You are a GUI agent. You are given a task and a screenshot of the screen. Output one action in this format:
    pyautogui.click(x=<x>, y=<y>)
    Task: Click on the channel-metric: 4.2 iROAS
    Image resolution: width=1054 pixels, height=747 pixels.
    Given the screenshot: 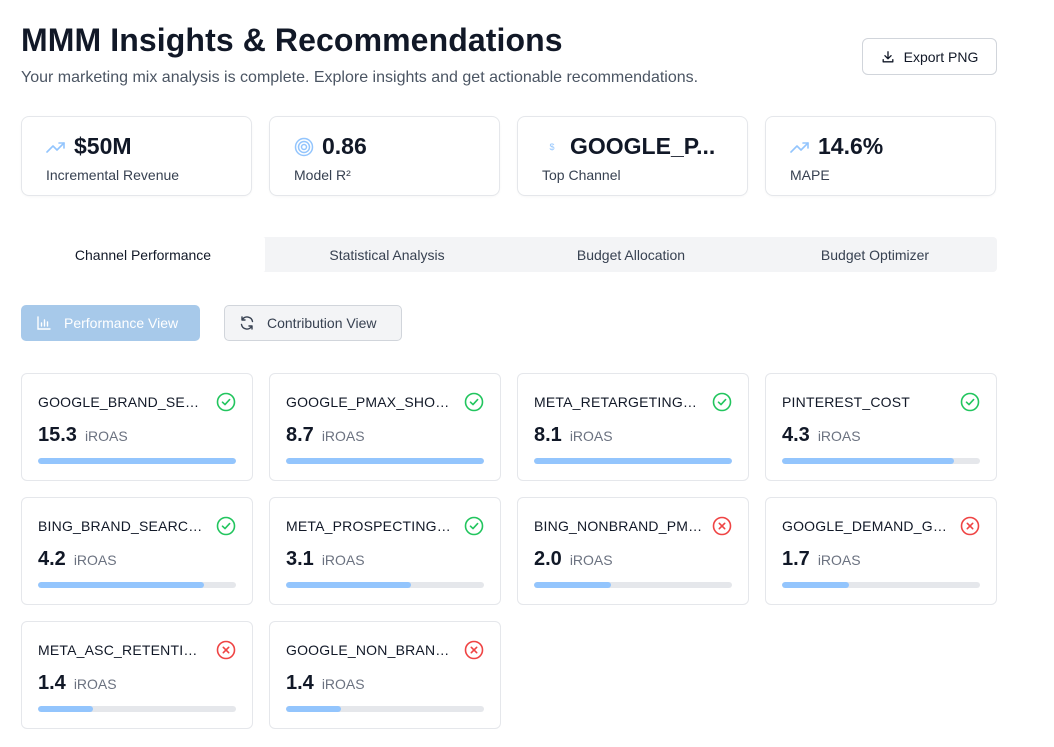 What is the action you would take?
    pyautogui.click(x=77, y=559)
    